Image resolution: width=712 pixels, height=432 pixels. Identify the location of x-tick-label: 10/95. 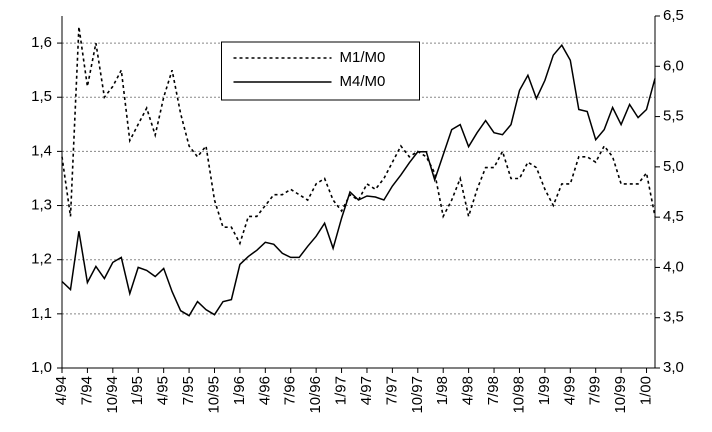
(213, 395).